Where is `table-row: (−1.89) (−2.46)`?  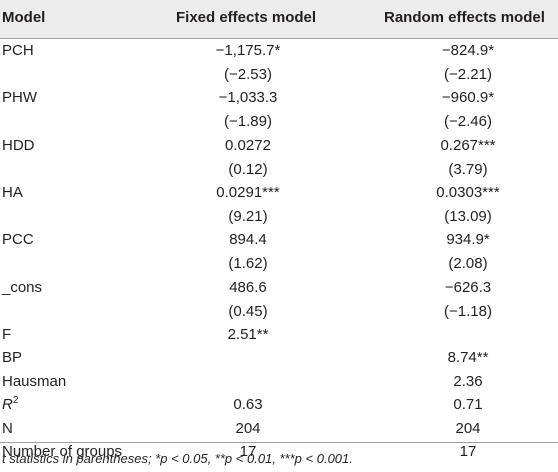 table-row: (−1.89) (−2.46) is located at coordinates (279, 122).